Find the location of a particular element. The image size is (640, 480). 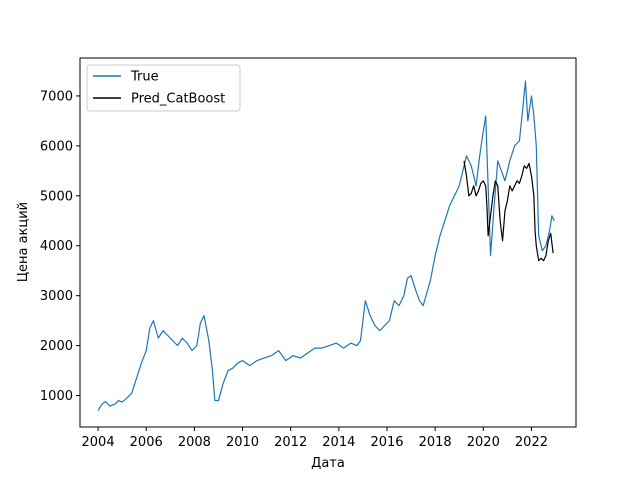

x-tick-label: 2012 is located at coordinates (290, 442).